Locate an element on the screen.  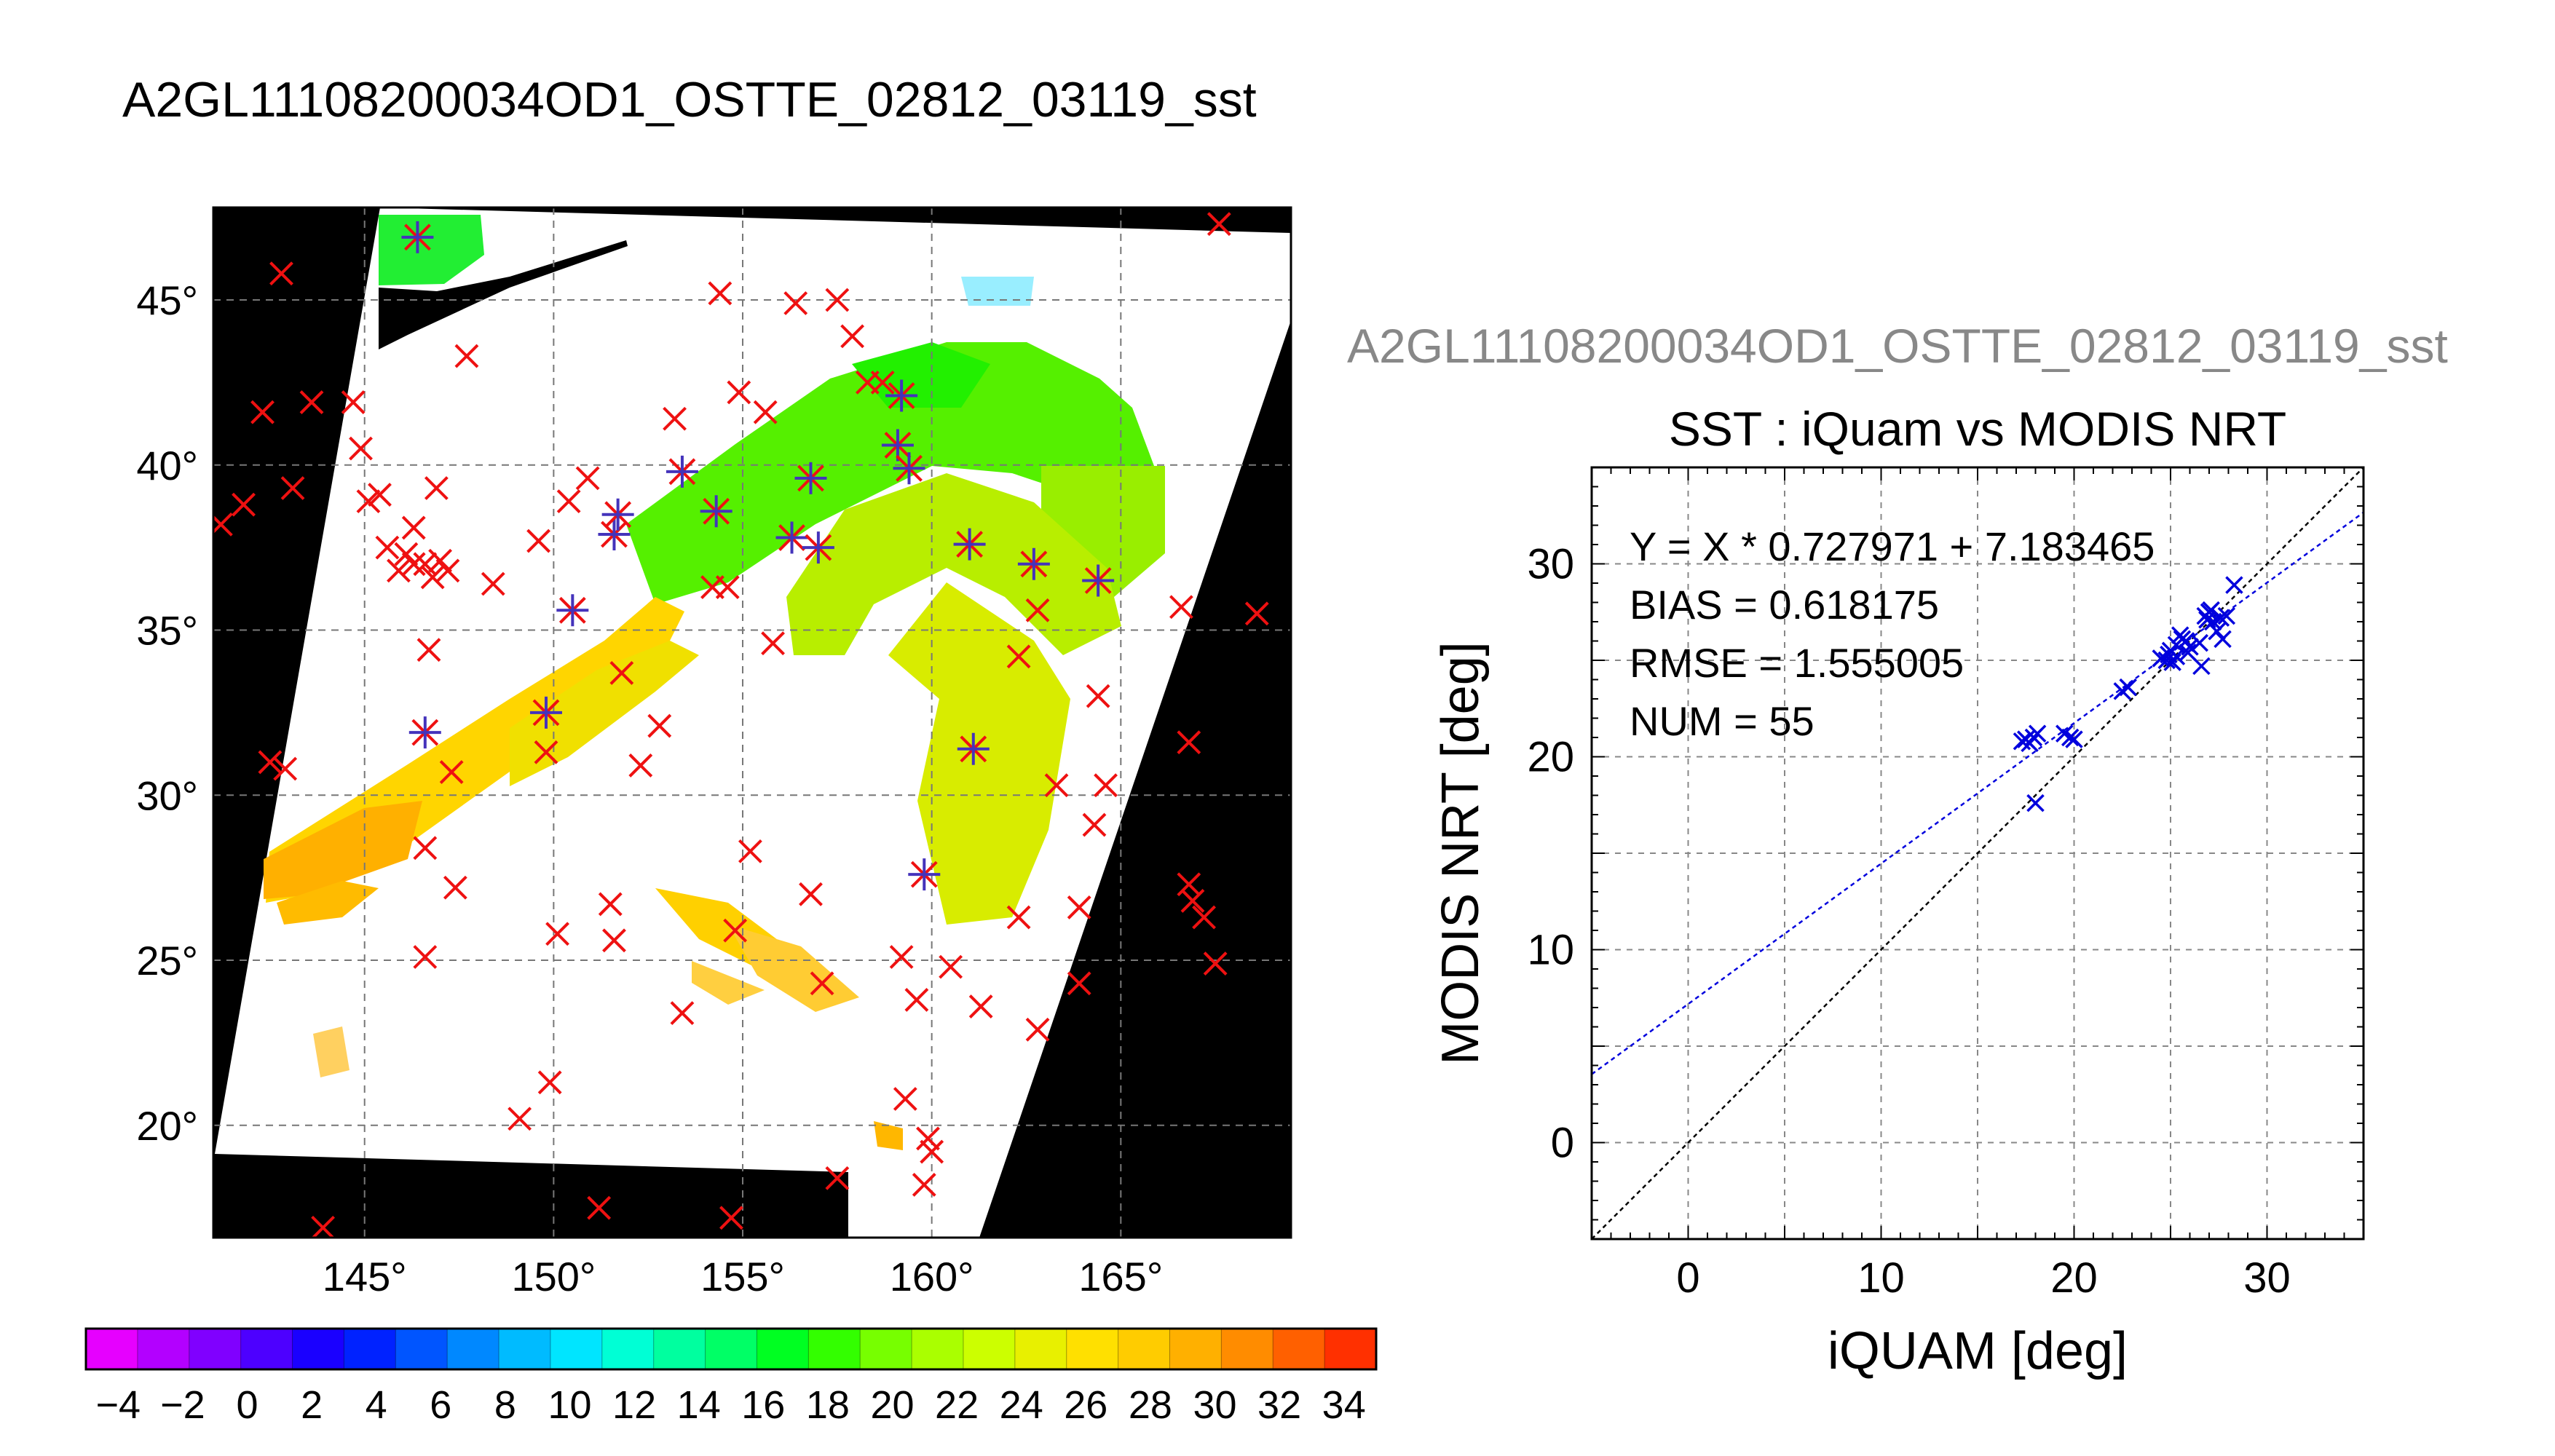
colorbar-tick-label: 8 is located at coordinates (505, 1405).